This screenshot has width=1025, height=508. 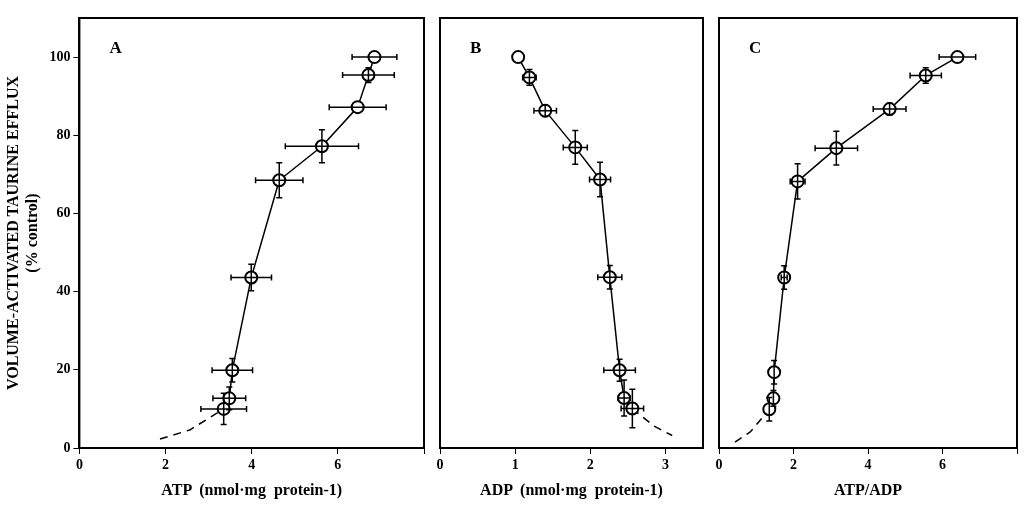 What do you see at coordinates (67, 447) in the screenshot?
I see `y-tick-label: 0` at bounding box center [67, 447].